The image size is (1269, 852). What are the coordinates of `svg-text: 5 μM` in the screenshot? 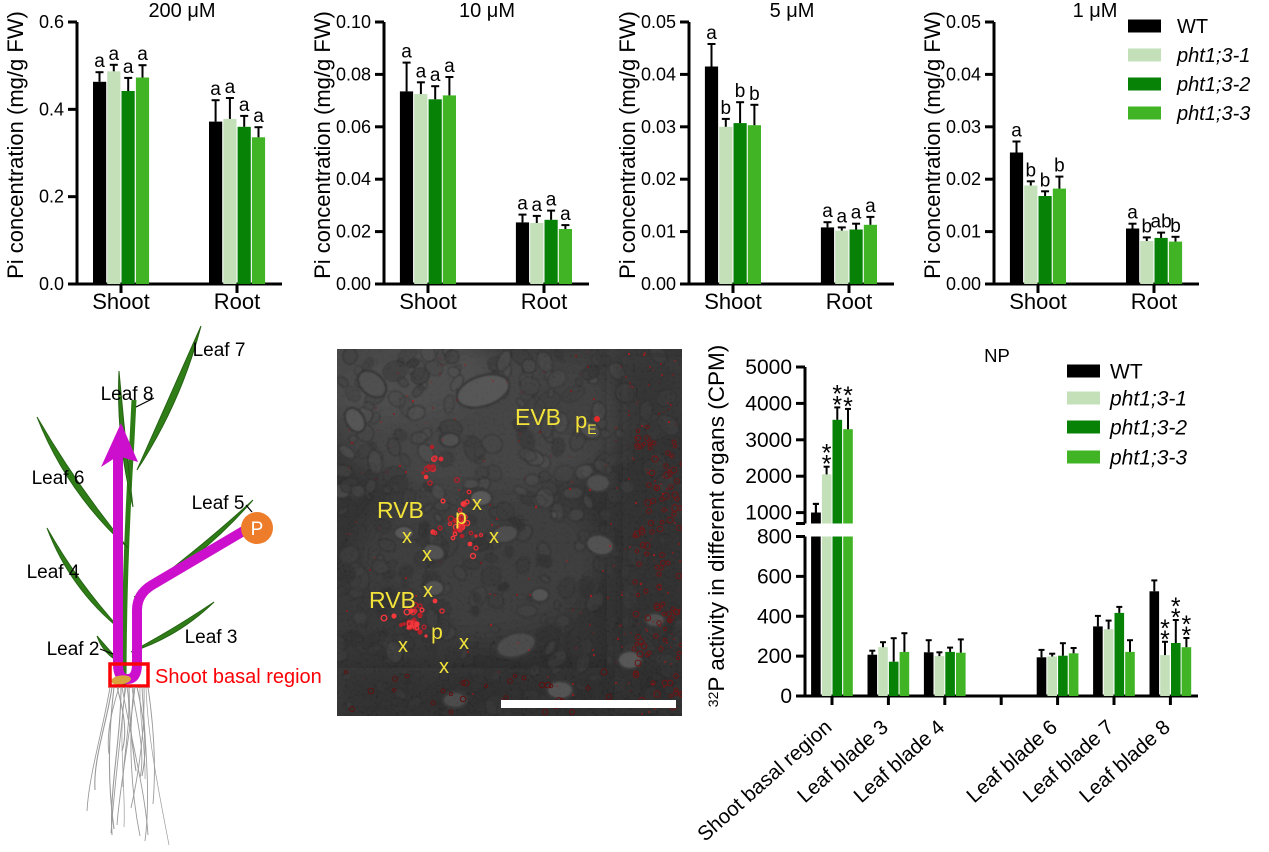 It's located at (792, 11).